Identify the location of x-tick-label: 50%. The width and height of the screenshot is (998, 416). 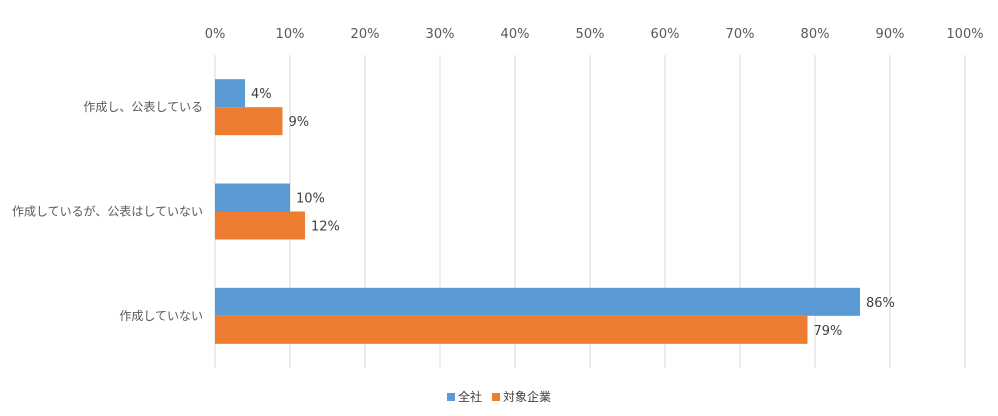
(590, 34).